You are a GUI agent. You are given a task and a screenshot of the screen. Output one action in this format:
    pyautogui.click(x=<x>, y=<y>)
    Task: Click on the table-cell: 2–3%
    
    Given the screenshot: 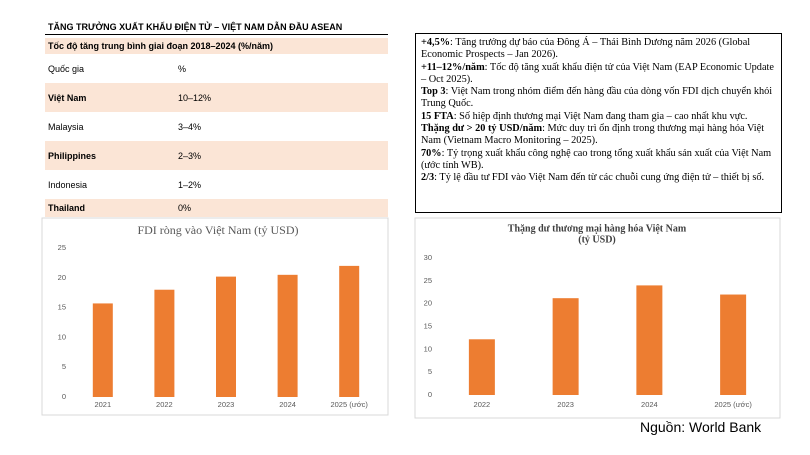 What is the action you would take?
    pyautogui.click(x=190, y=155)
    